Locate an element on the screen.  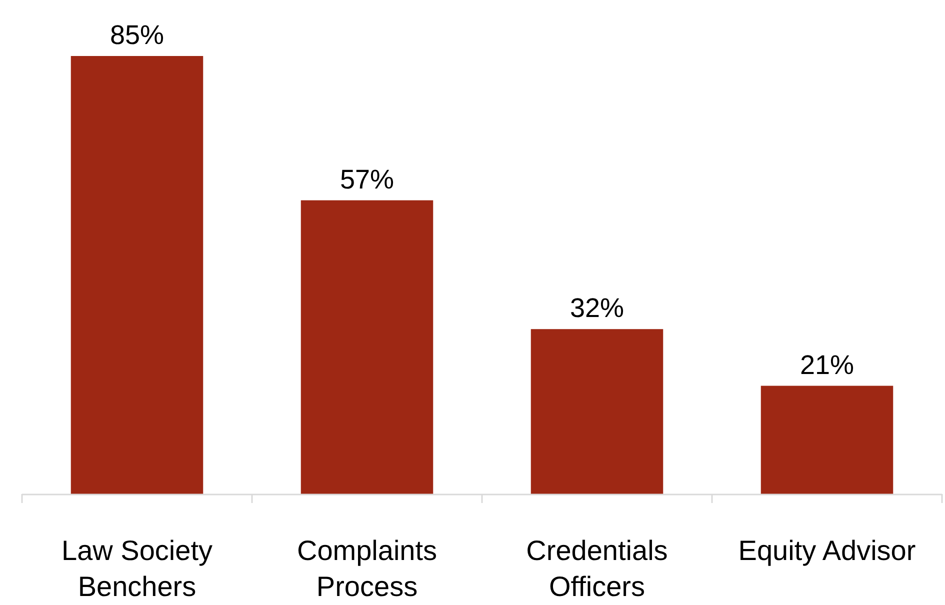
data-label: 57% is located at coordinates (367, 179).